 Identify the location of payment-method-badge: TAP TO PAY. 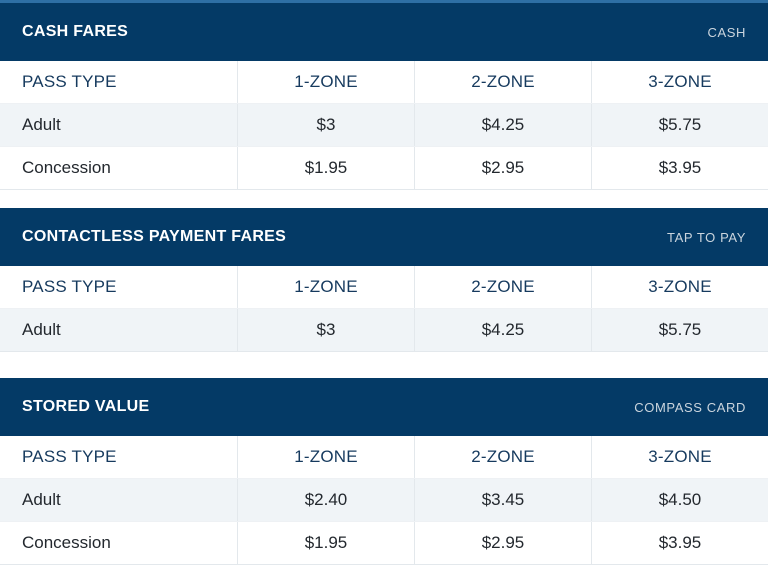
(706, 237).